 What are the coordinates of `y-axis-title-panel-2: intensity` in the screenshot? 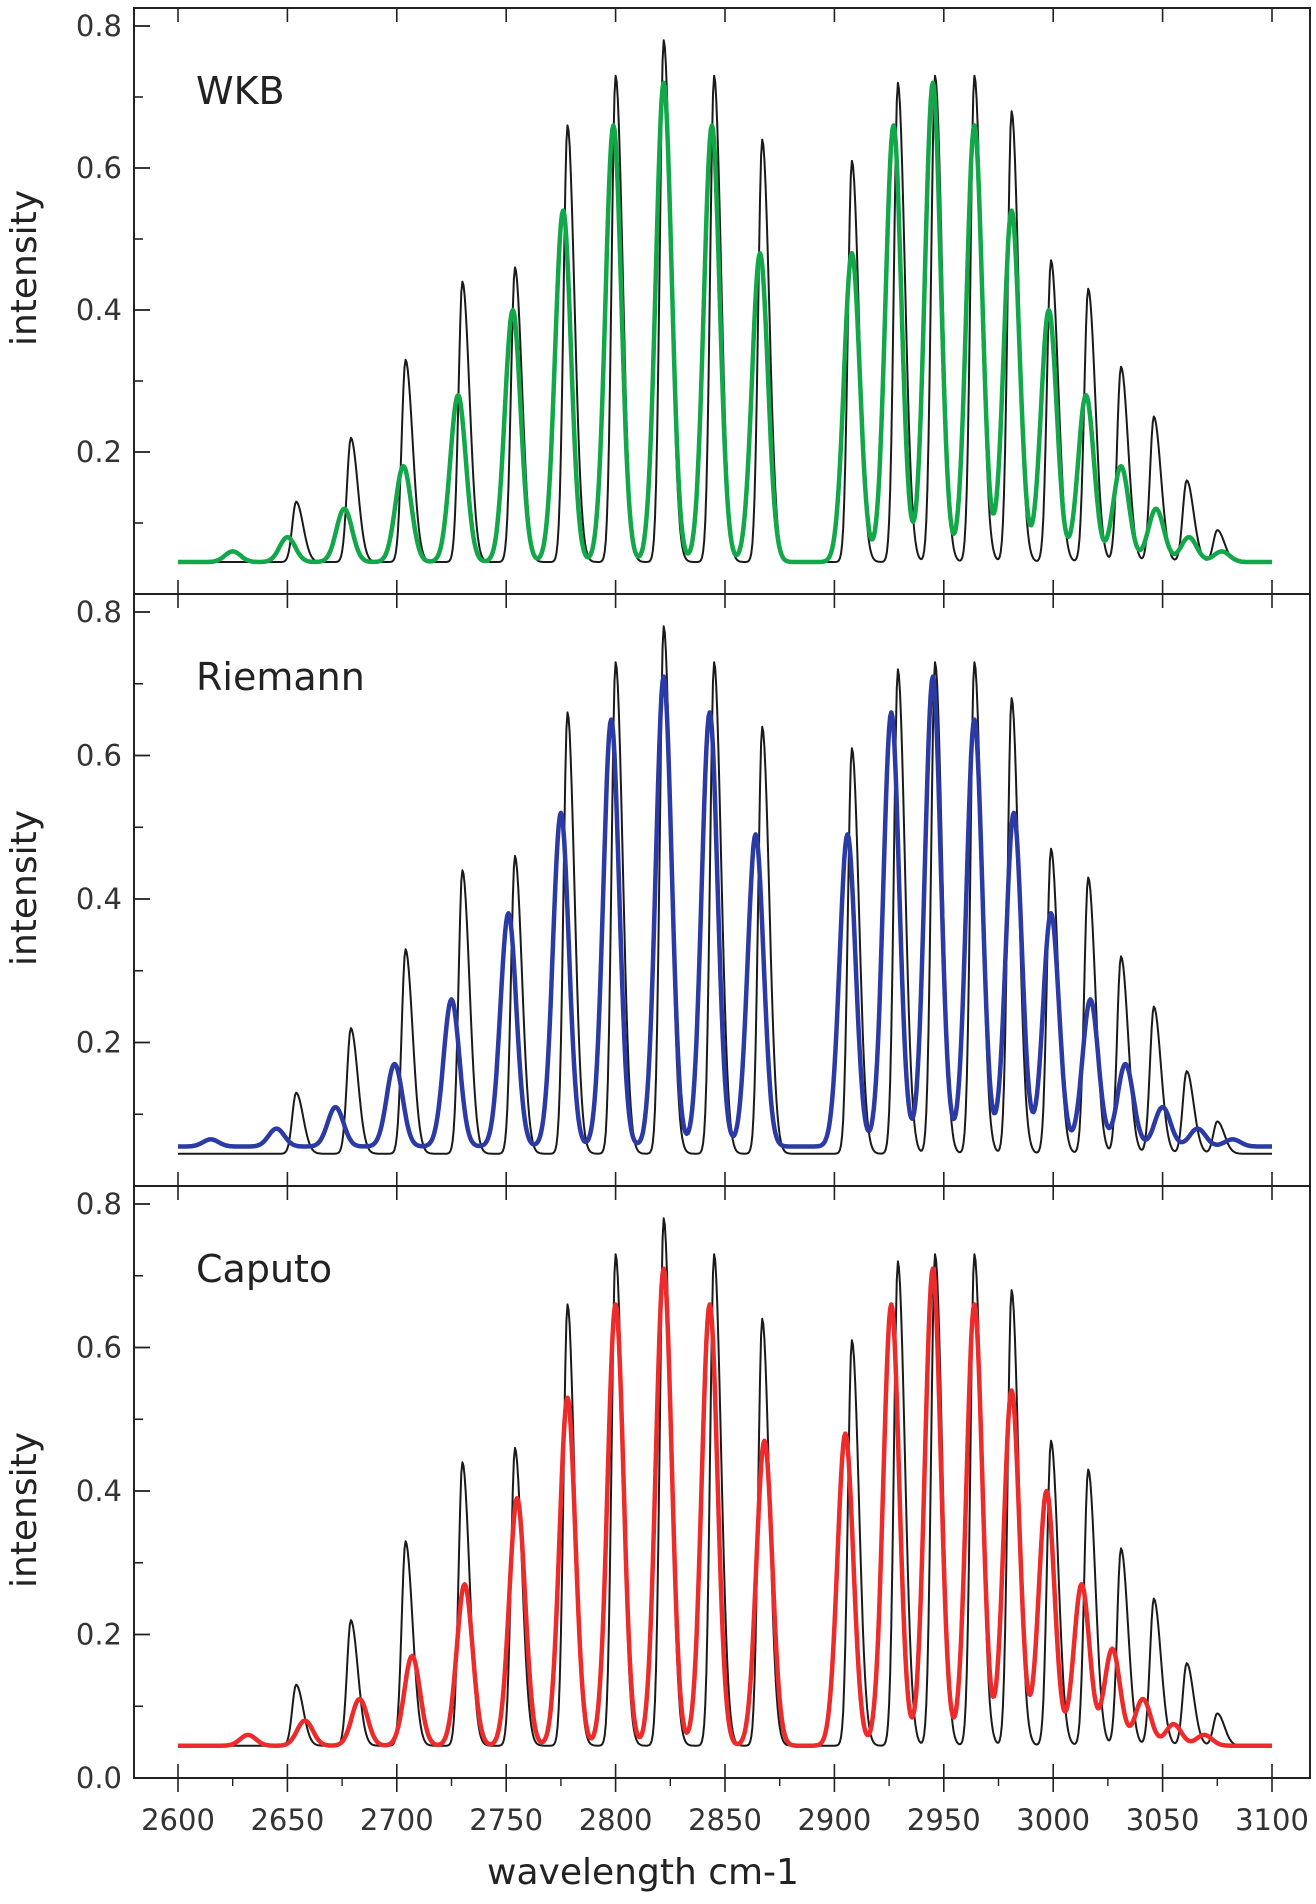 It's located at (24, 888).